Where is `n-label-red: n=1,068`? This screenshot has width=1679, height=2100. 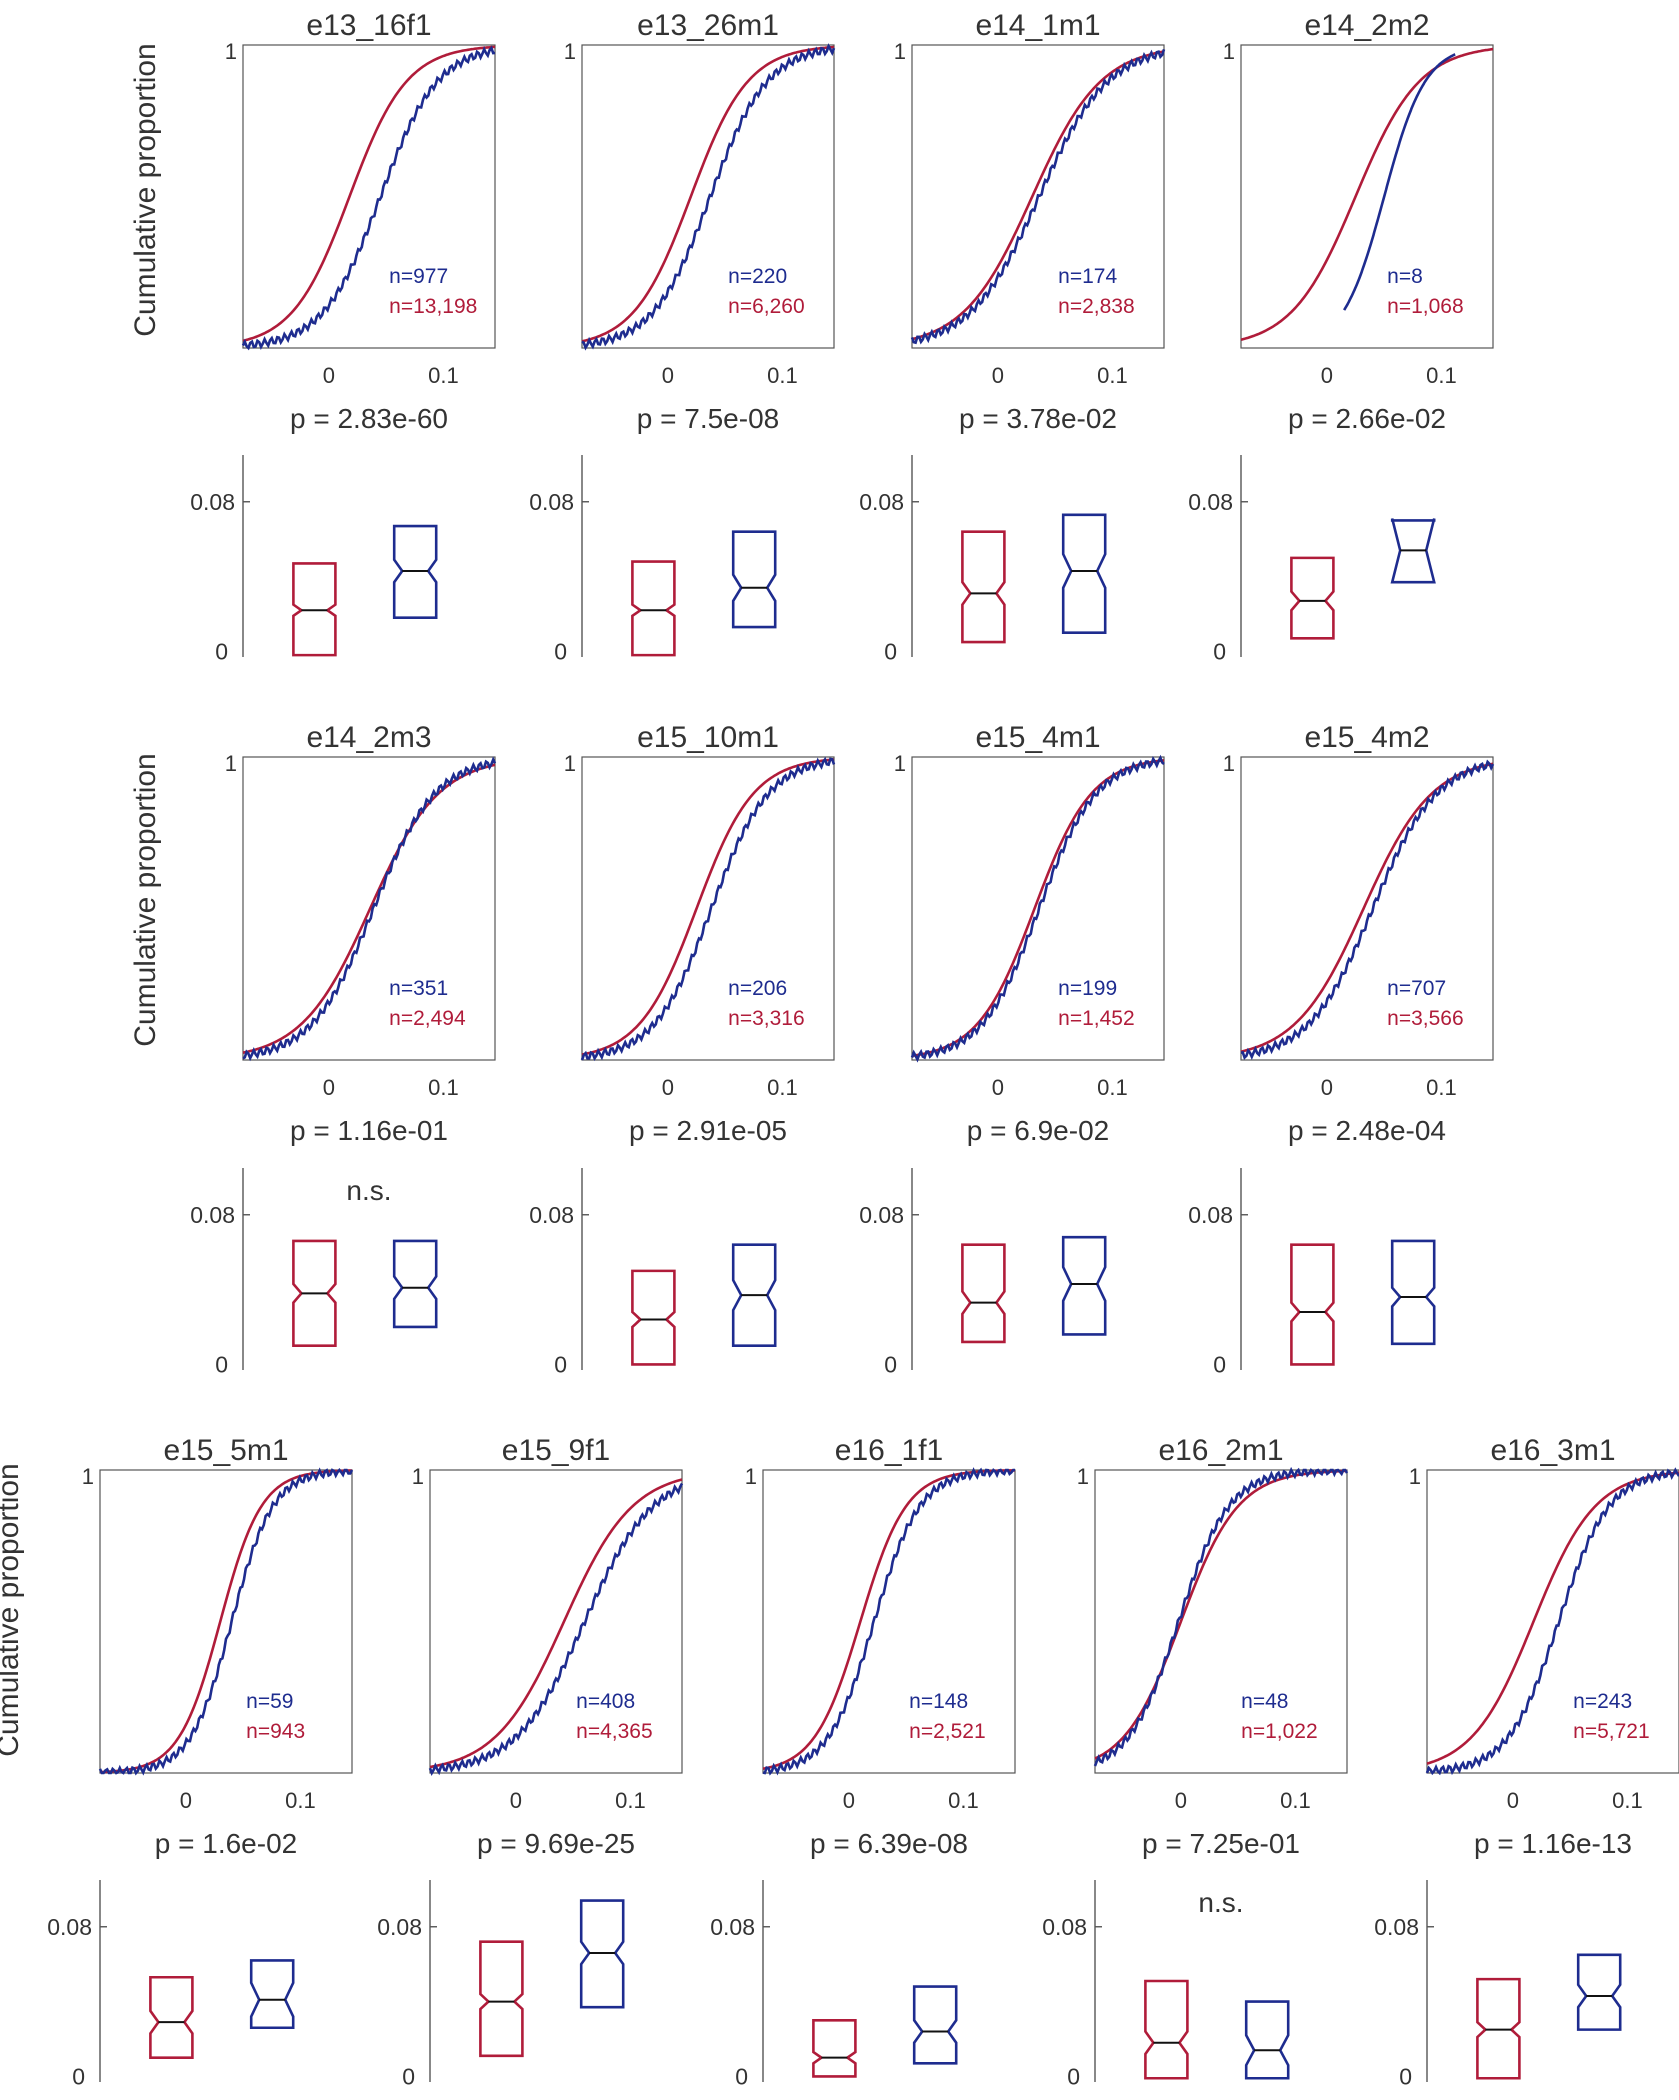
n-label-red: n=1,068 is located at coordinates (1425, 306).